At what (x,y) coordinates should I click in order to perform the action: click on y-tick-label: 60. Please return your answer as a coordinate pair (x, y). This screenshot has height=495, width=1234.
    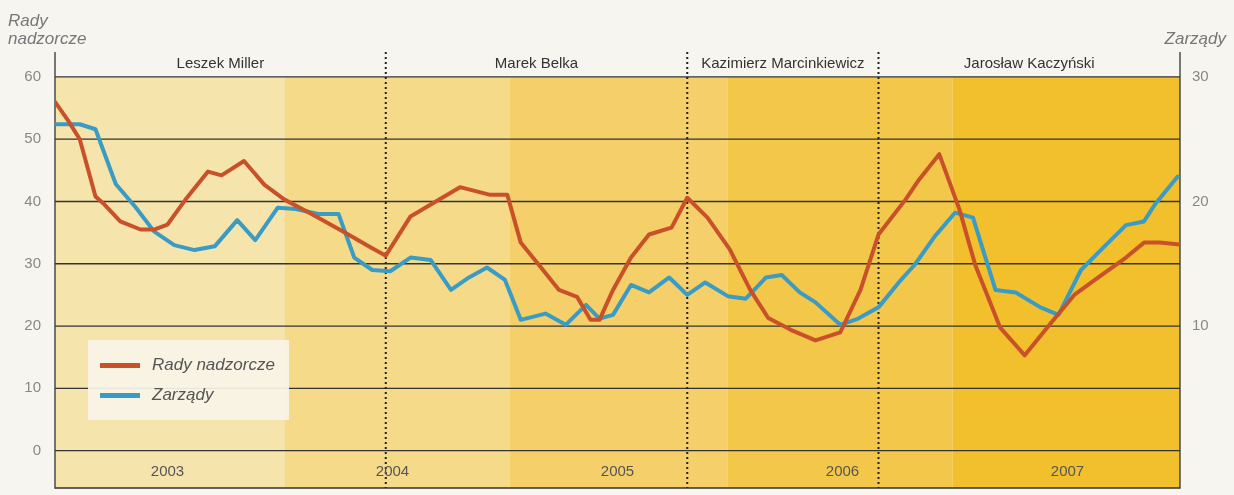
    Looking at the image, I should click on (32, 76).